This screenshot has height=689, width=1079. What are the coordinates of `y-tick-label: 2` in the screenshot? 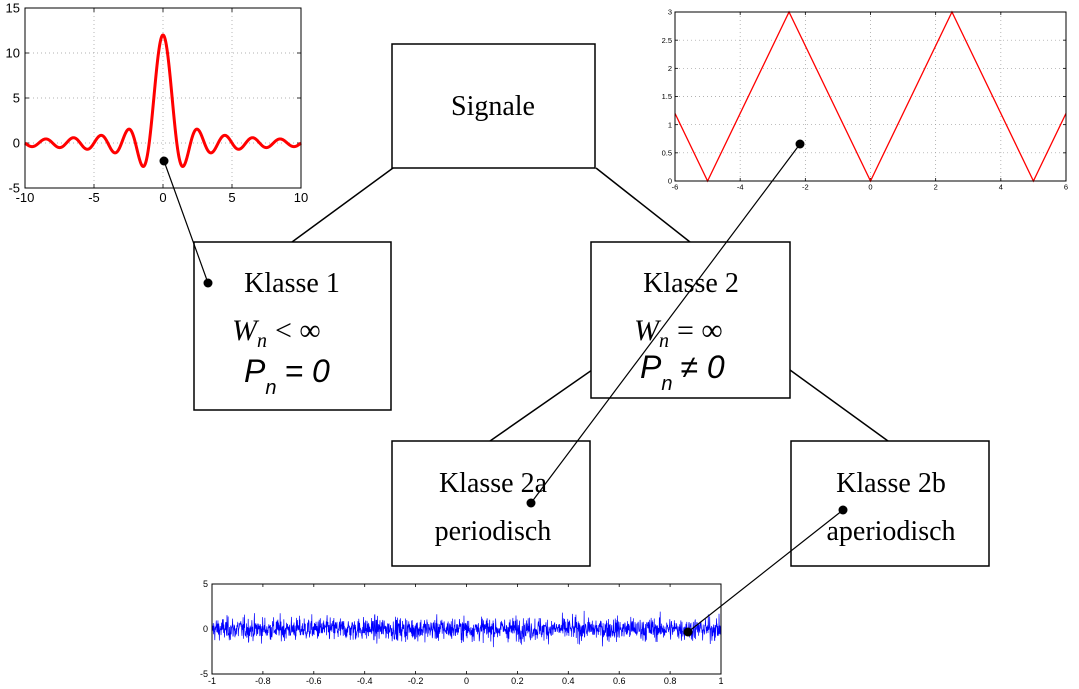 It's located at (670, 68).